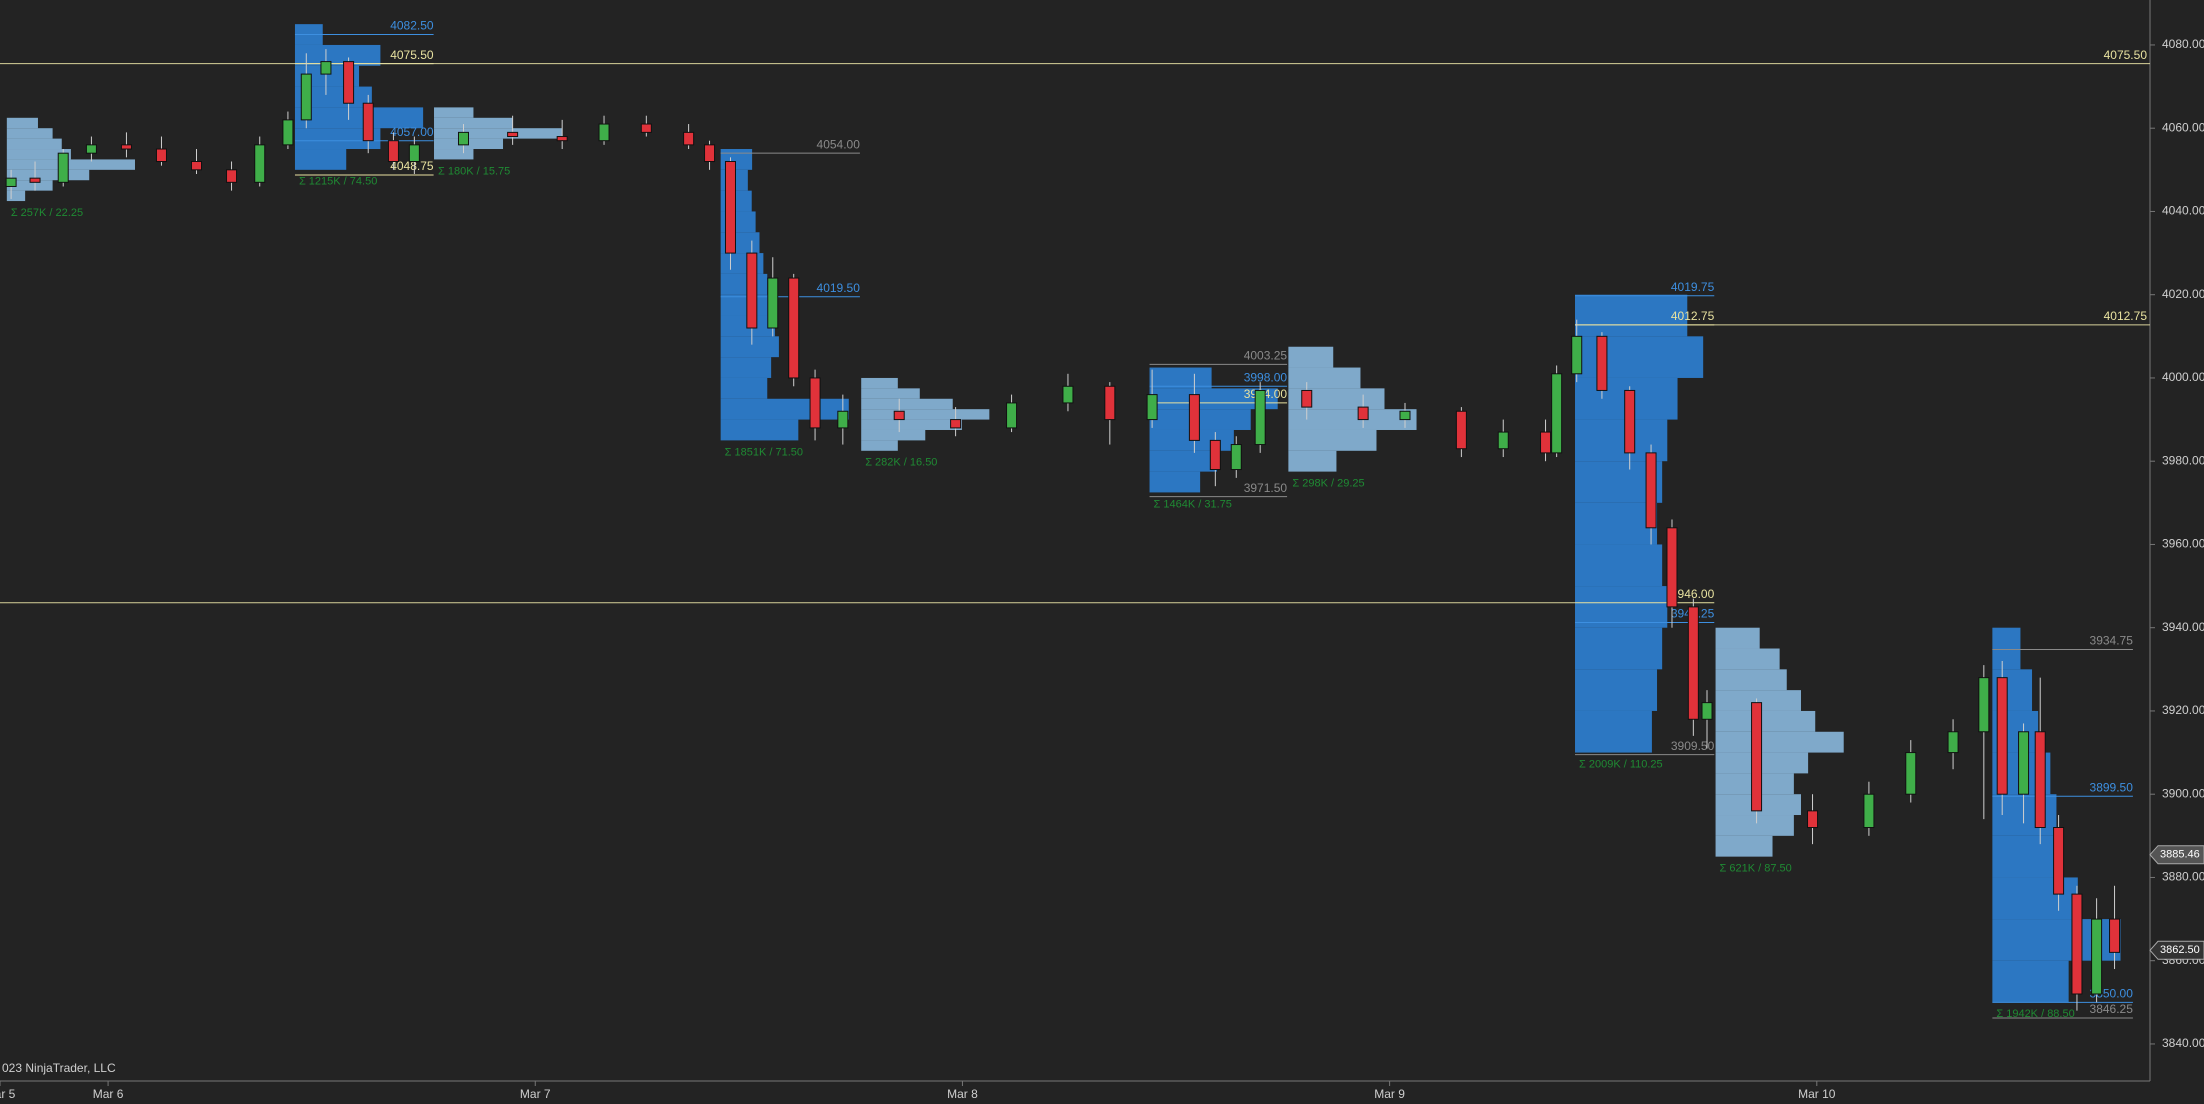 The image size is (2204, 1104). I want to click on level-label: 3899.50, so click(2112, 787).